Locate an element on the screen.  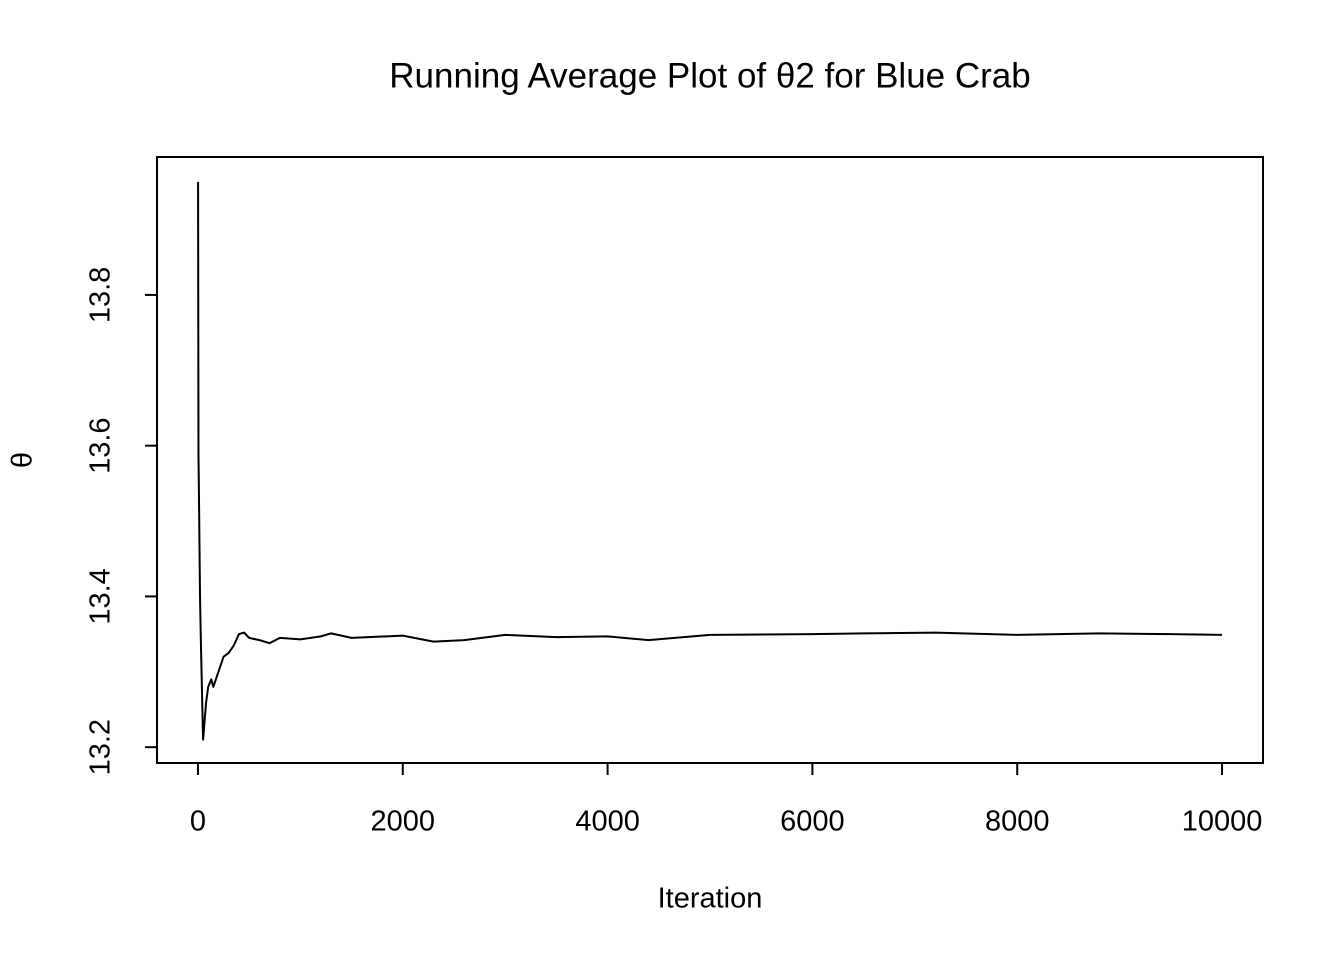
y-axis-label: θ is located at coordinates (23, 460).